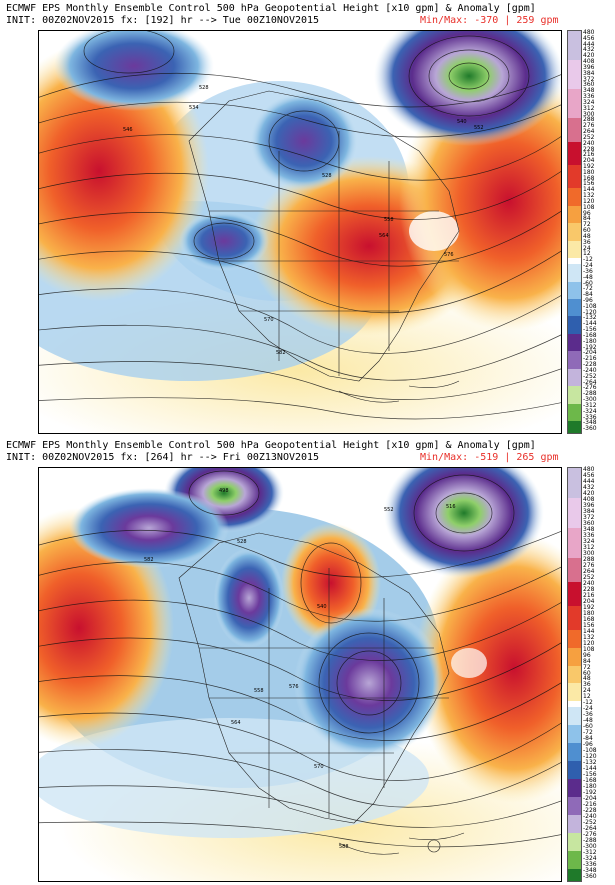 The height and width of the screenshot is (885, 615). I want to click on min-value: -370, so click(486, 20).